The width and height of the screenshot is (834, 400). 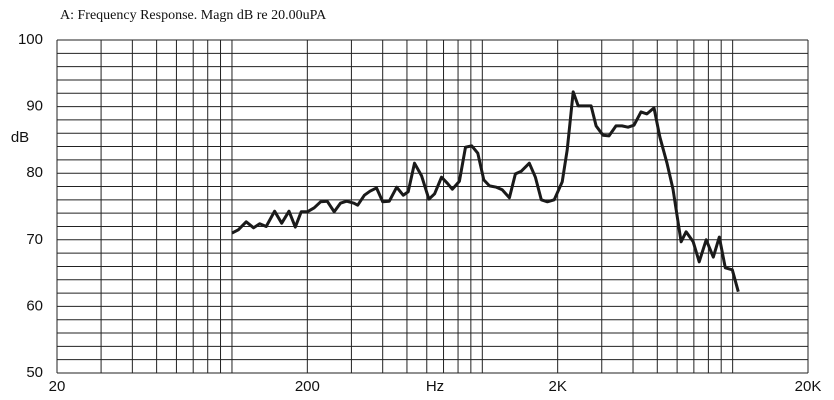 What do you see at coordinates (808, 386) in the screenshot?
I see `x-tick-label: 20K` at bounding box center [808, 386].